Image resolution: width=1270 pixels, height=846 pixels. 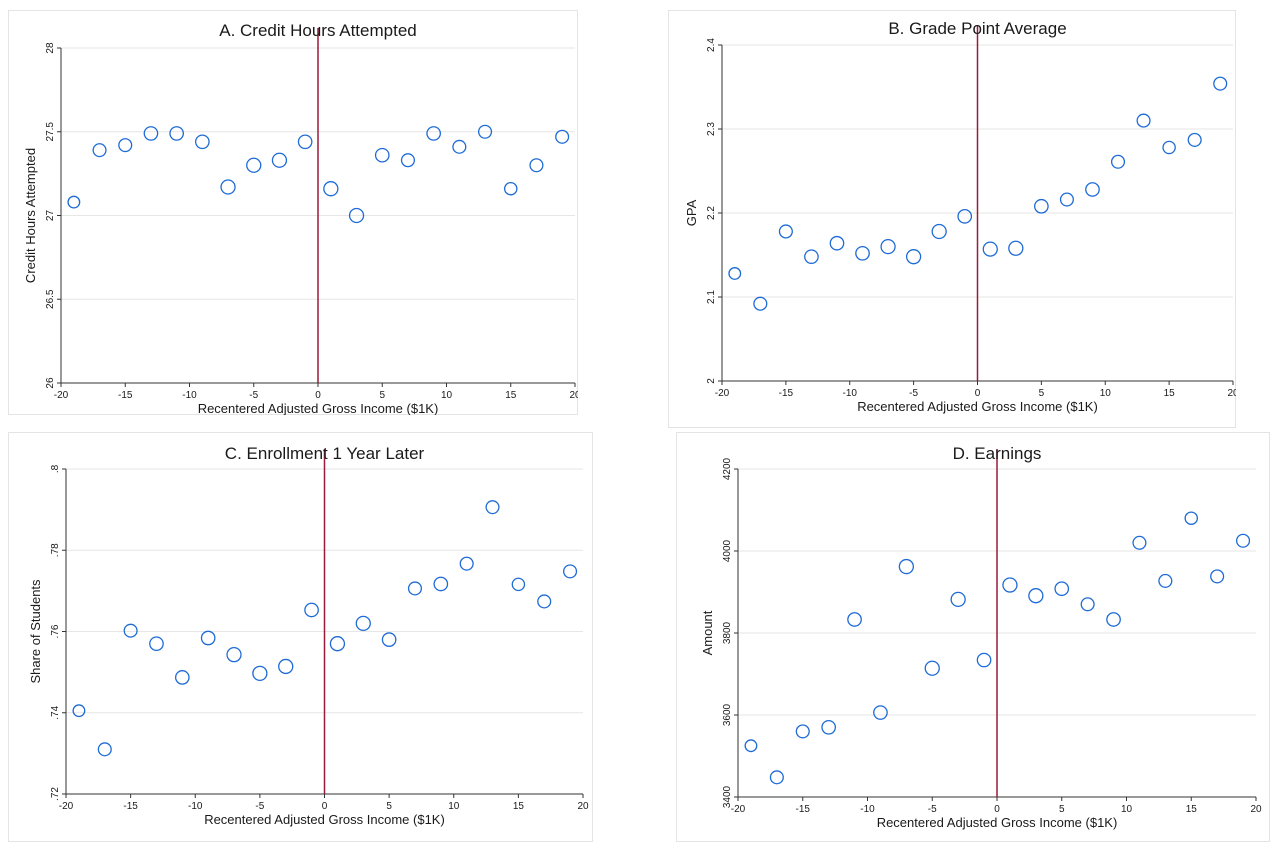 I want to click on y-tick-label: .76, so click(x=55, y=631).